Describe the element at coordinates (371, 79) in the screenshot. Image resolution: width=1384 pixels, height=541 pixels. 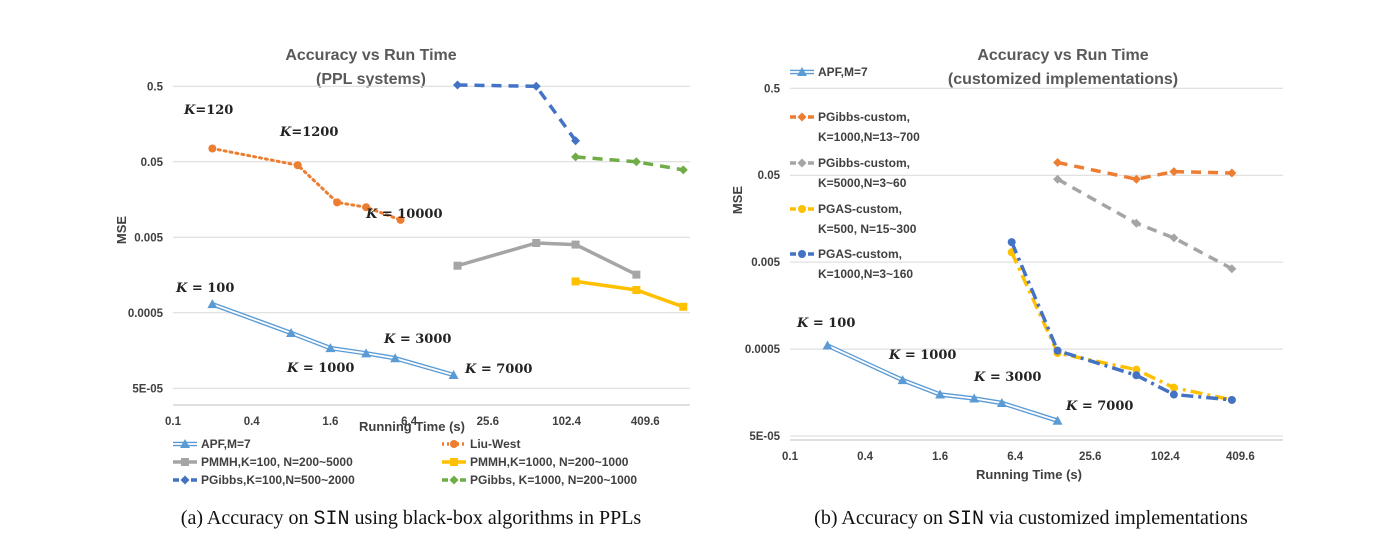
I see `chart-a-subtitle: (PPL systems)` at that location.